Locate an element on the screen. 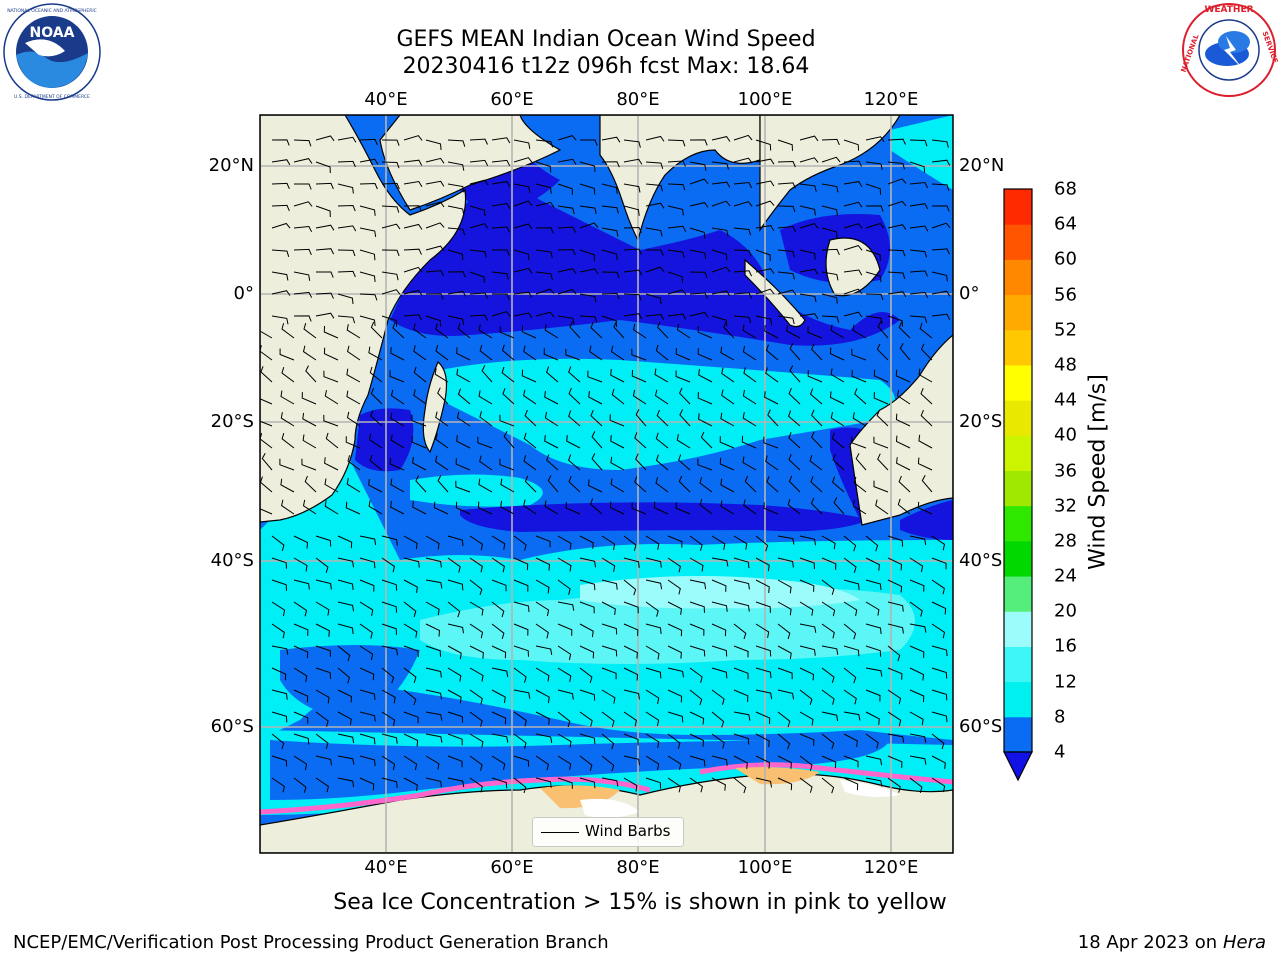 This screenshot has width=1280, height=960. colorbar-tick-label: 64 is located at coordinates (1065, 224).